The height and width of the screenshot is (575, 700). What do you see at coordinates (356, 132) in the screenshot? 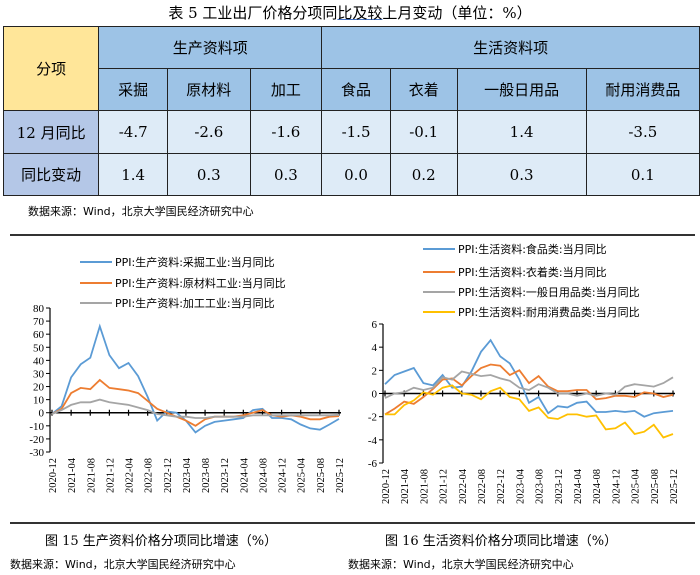
I see `table-cell: -1.5` at bounding box center [356, 132].